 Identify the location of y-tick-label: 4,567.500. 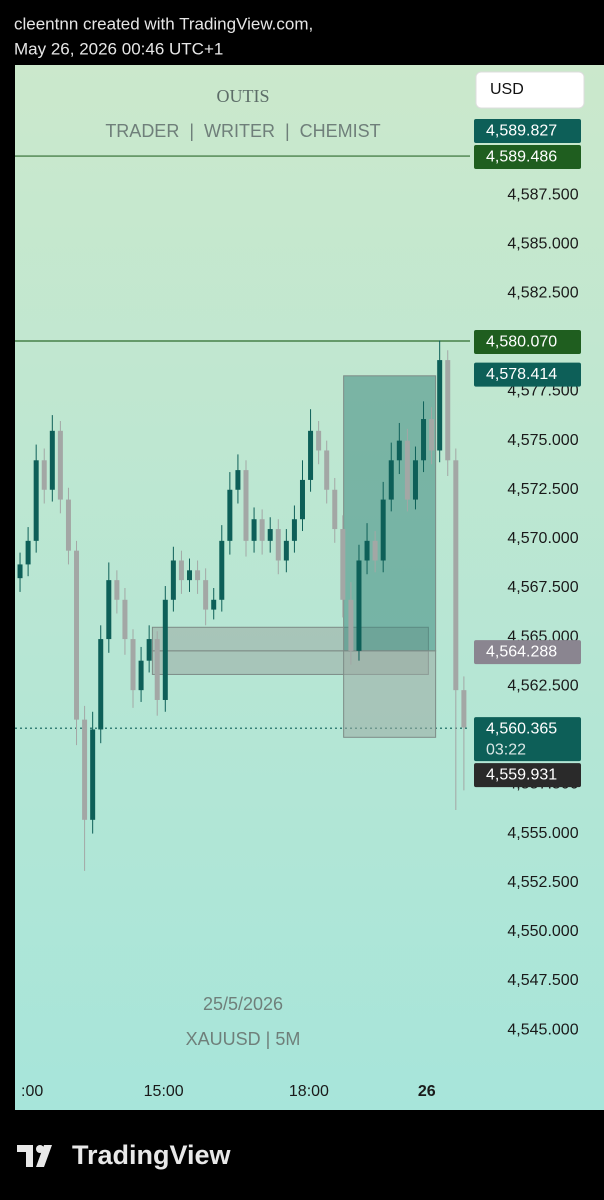
(542, 587).